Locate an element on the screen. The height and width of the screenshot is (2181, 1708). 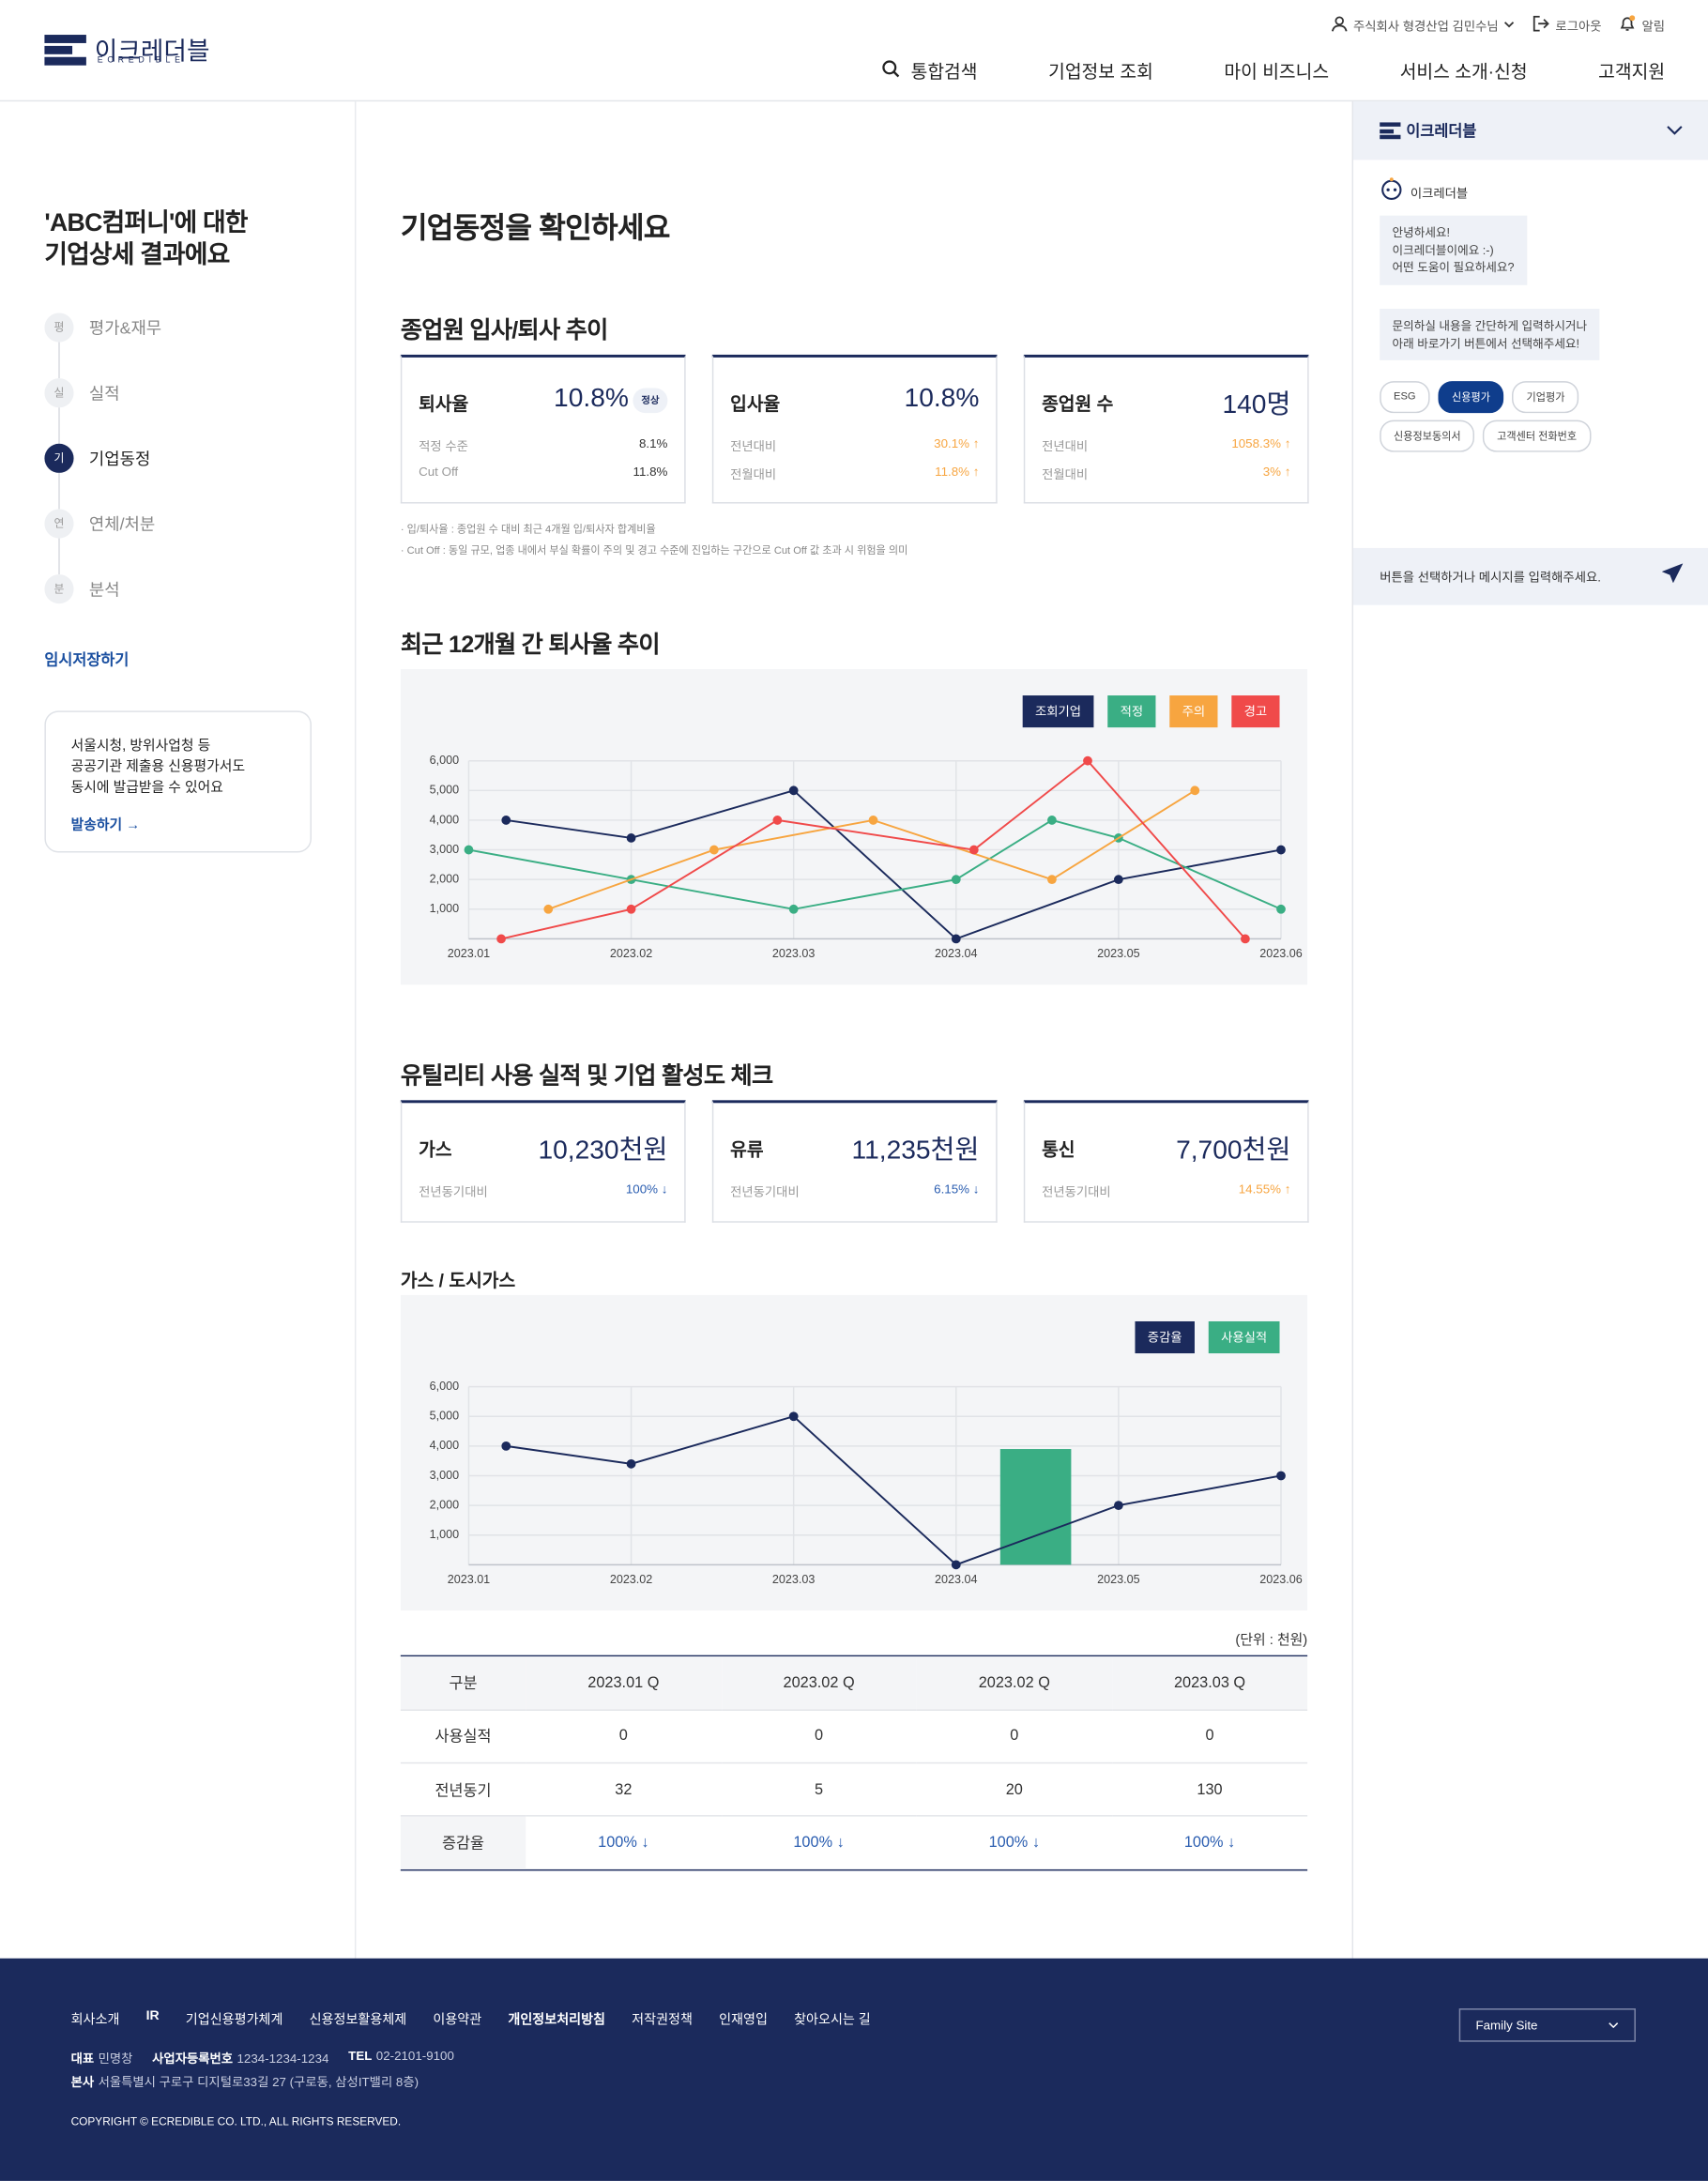
row-label: 전년동기대비 is located at coordinates (453, 1191).